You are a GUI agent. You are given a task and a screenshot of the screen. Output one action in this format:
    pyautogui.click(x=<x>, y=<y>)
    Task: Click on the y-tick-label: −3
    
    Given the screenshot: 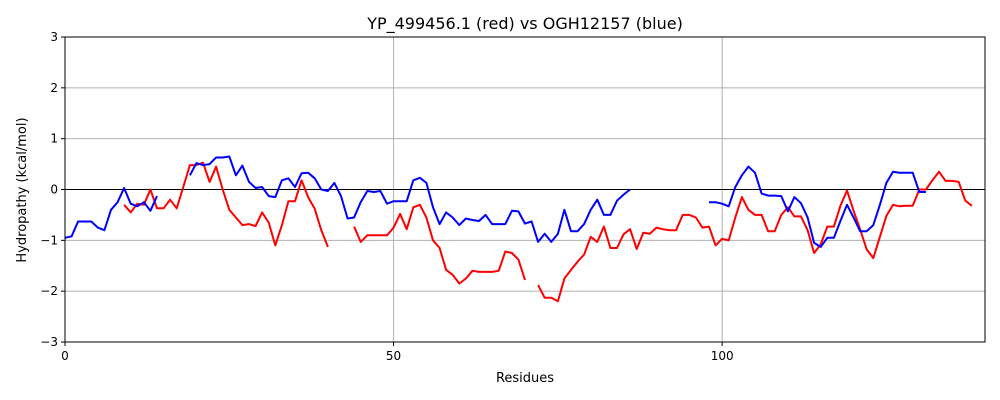 What is the action you would take?
    pyautogui.click(x=49, y=342)
    